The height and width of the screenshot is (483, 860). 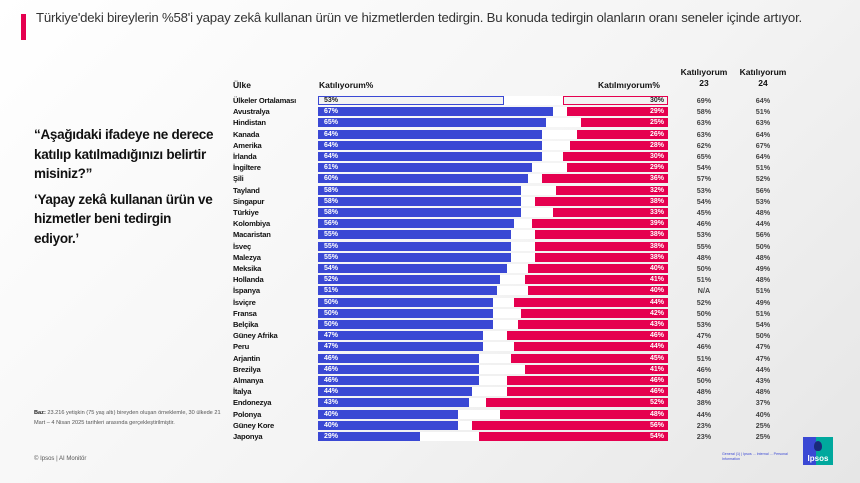 I want to click on agree-2024-value: 37%, so click(x=763, y=403).